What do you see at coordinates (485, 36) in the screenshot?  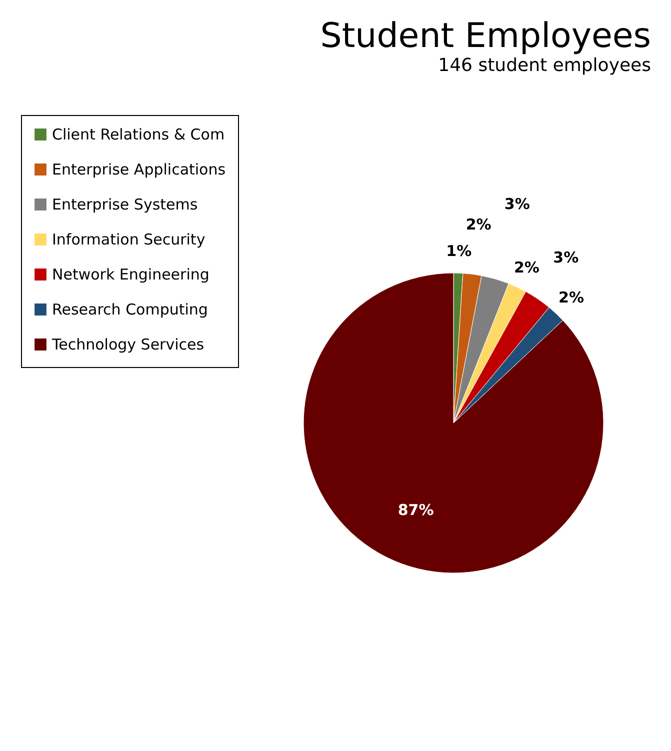 I see `chart-title: Student Employees` at bounding box center [485, 36].